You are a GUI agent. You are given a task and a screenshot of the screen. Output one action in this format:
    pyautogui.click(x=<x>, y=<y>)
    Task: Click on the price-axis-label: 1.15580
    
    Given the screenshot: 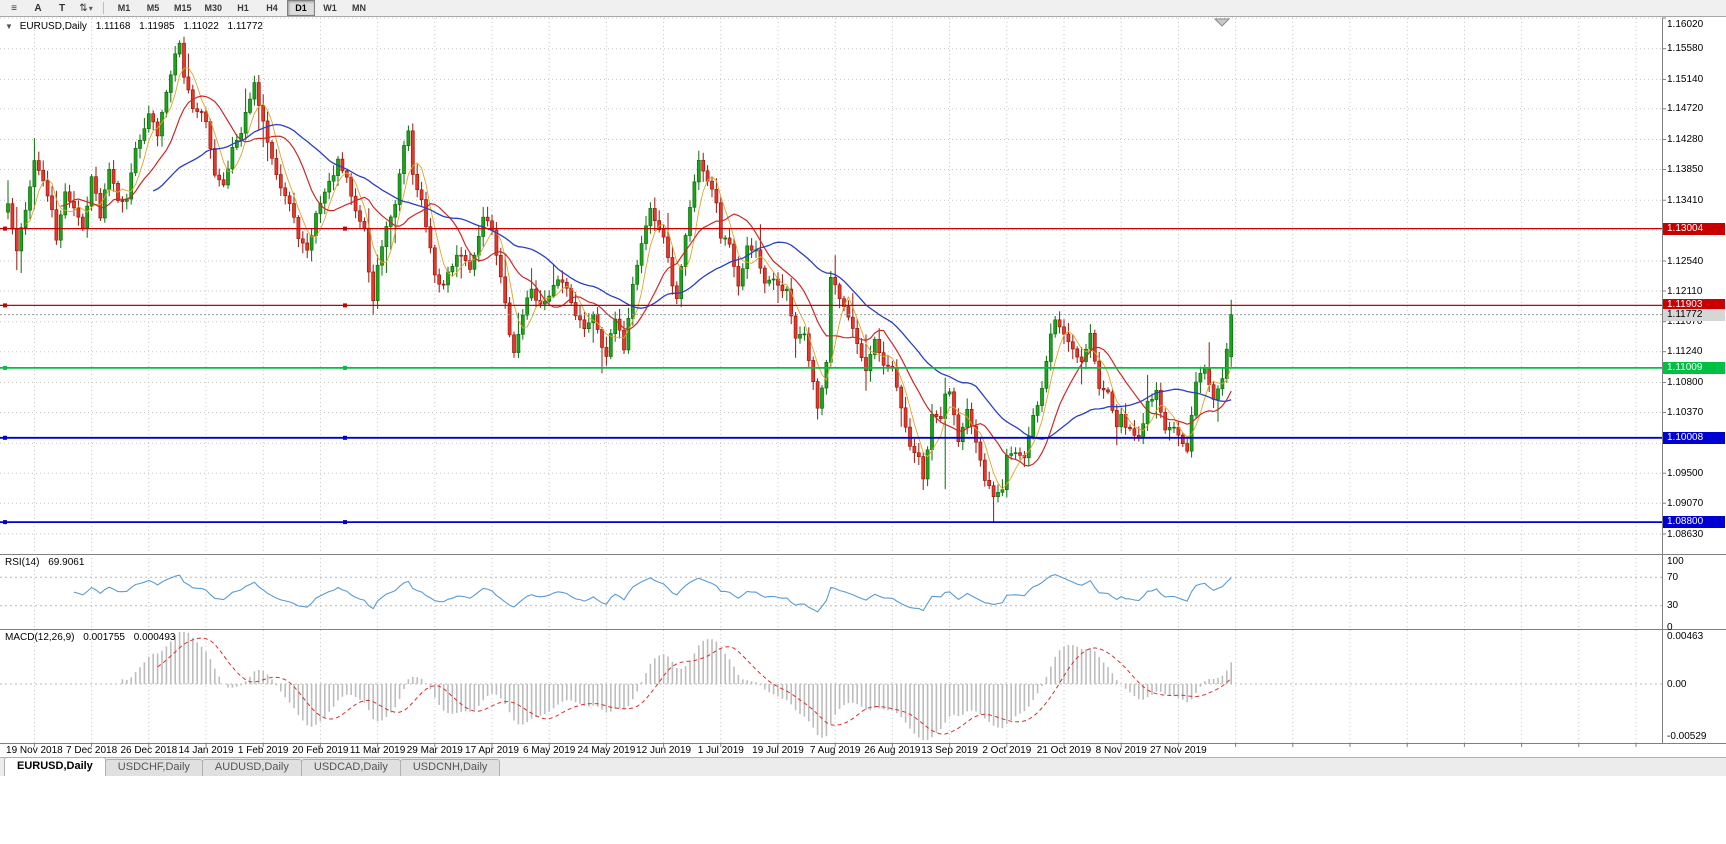 What is the action you would take?
    pyautogui.click(x=1685, y=49)
    